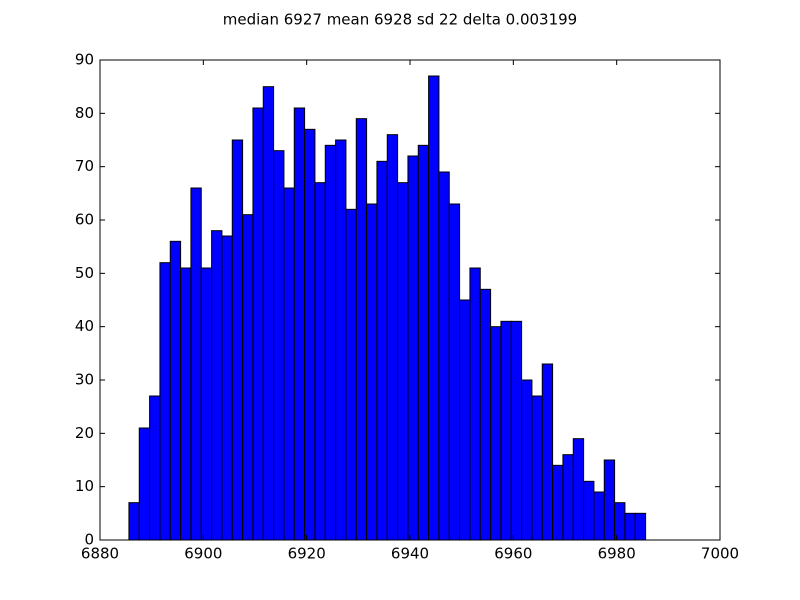  Describe the element at coordinates (84, 166) in the screenshot. I see `y-tick-label: 70` at that location.